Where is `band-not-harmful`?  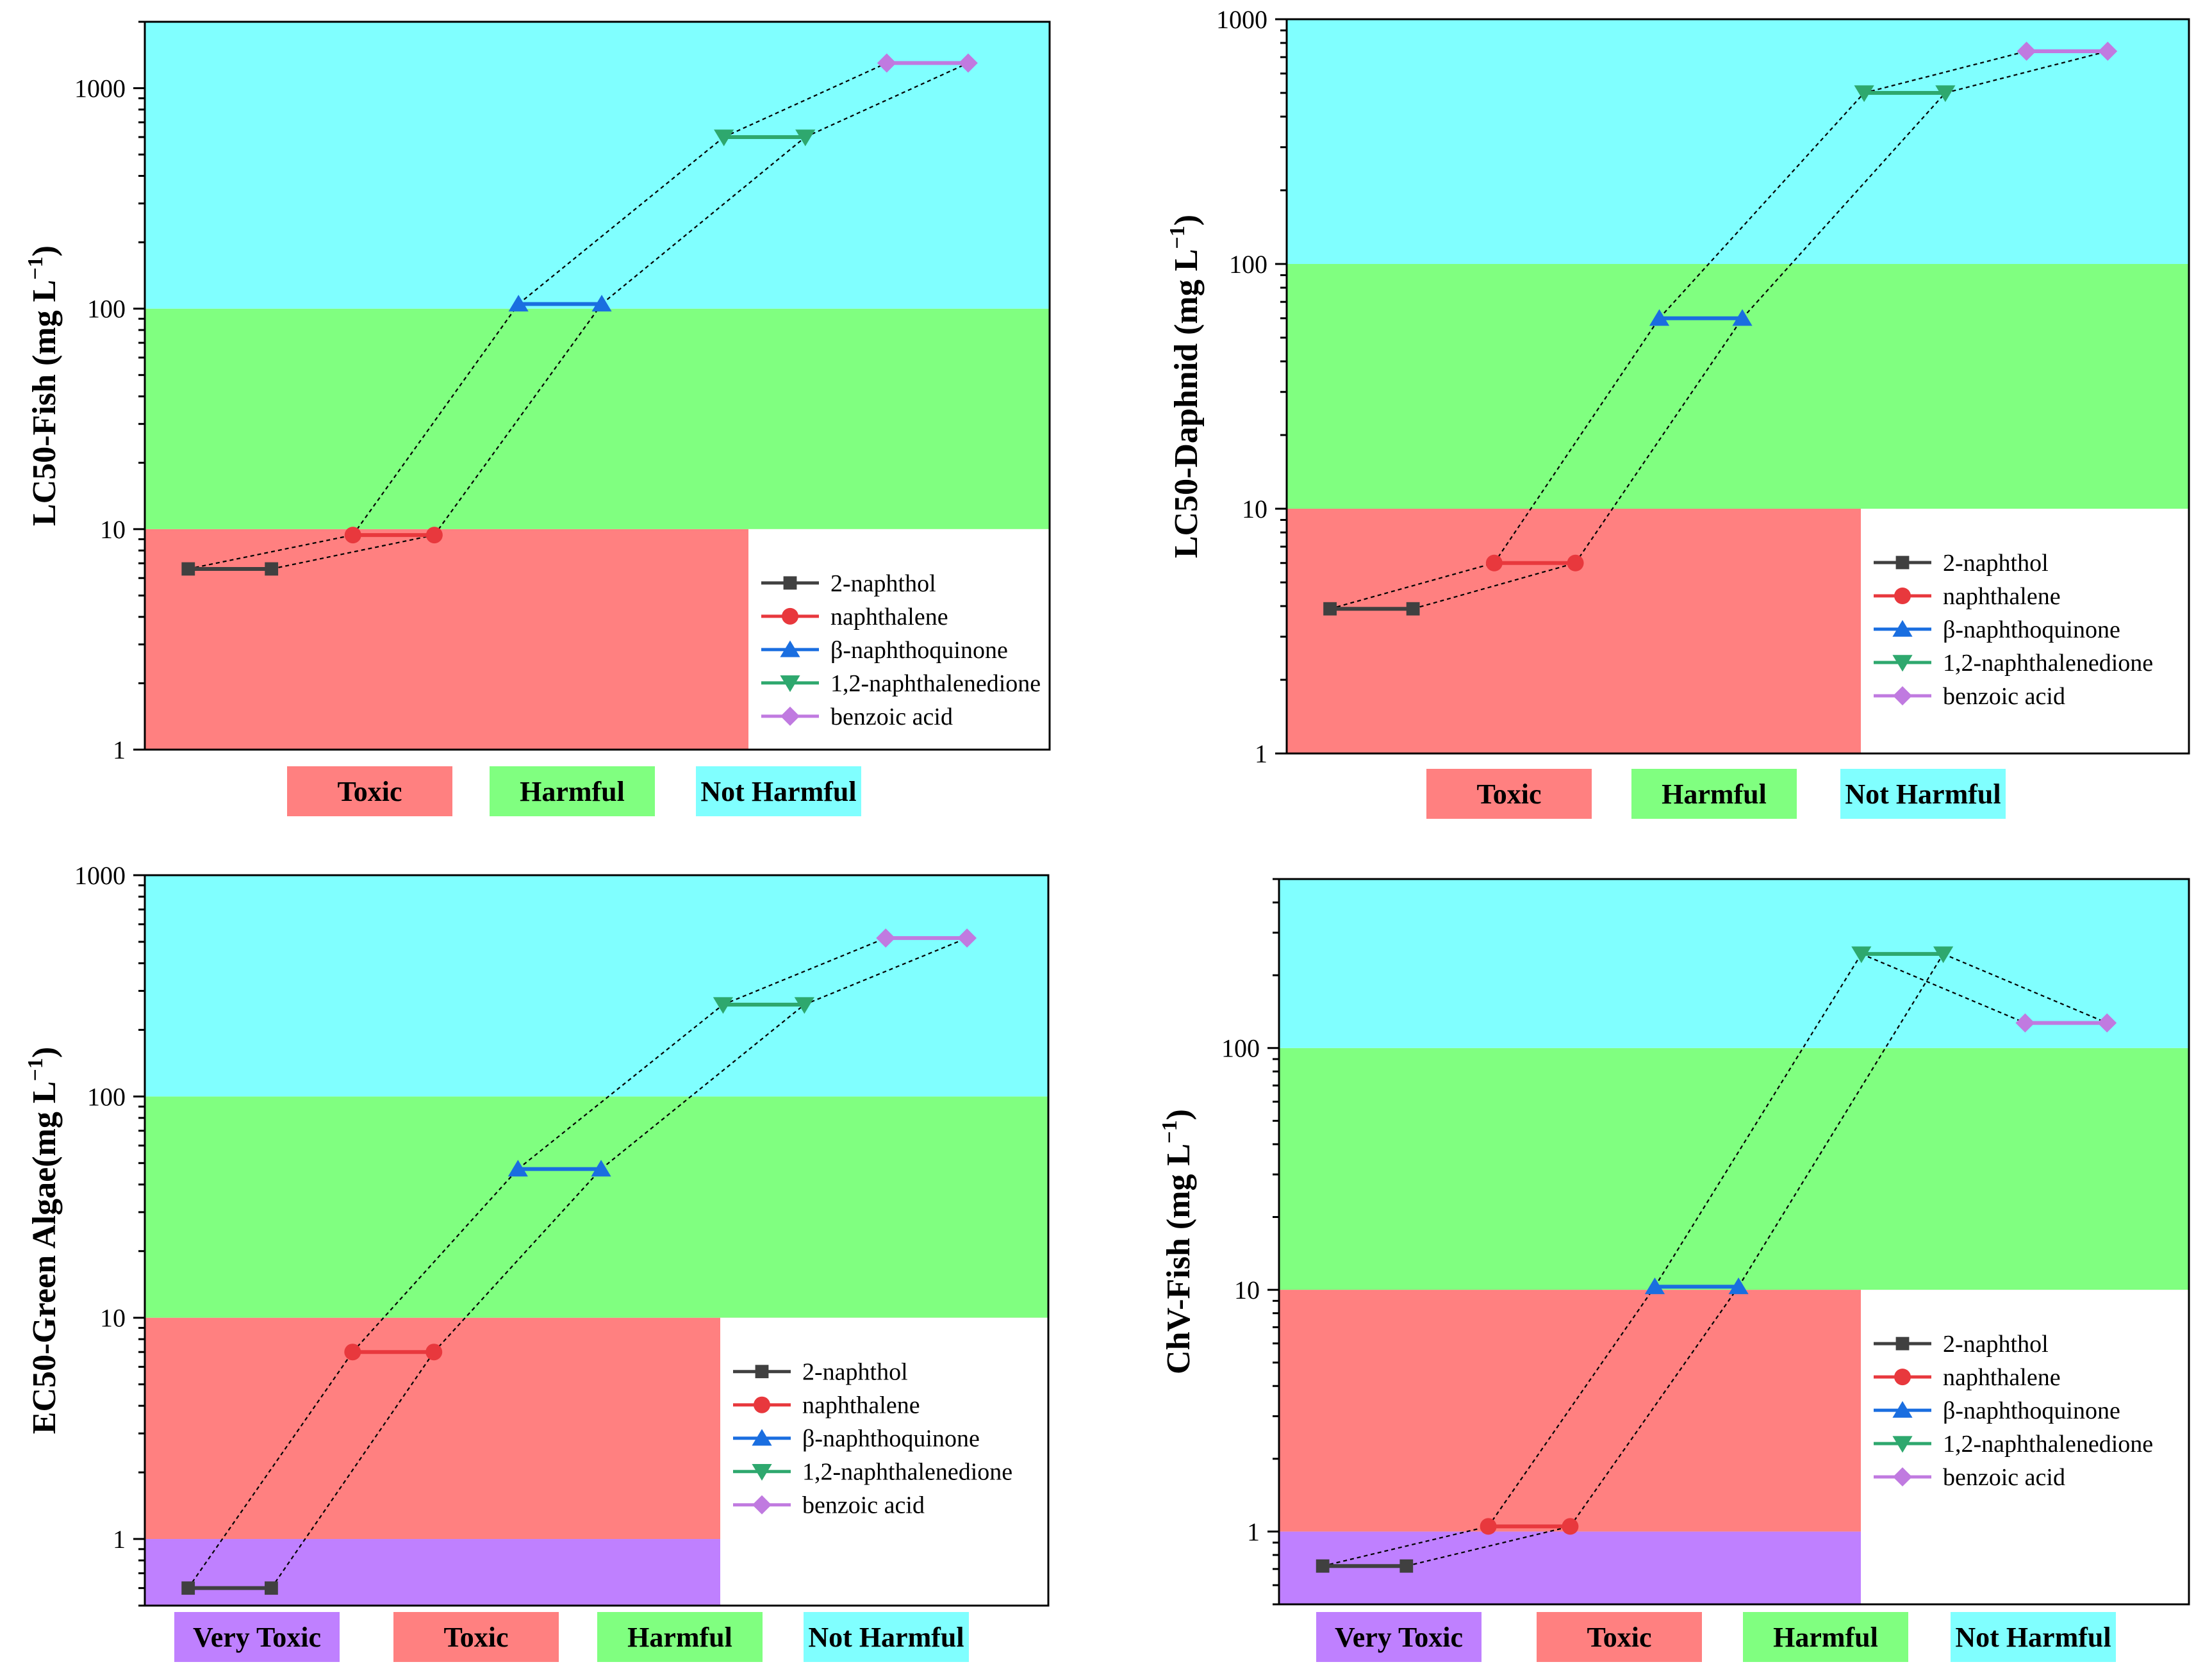 band-not-harmful is located at coordinates (1734, 964).